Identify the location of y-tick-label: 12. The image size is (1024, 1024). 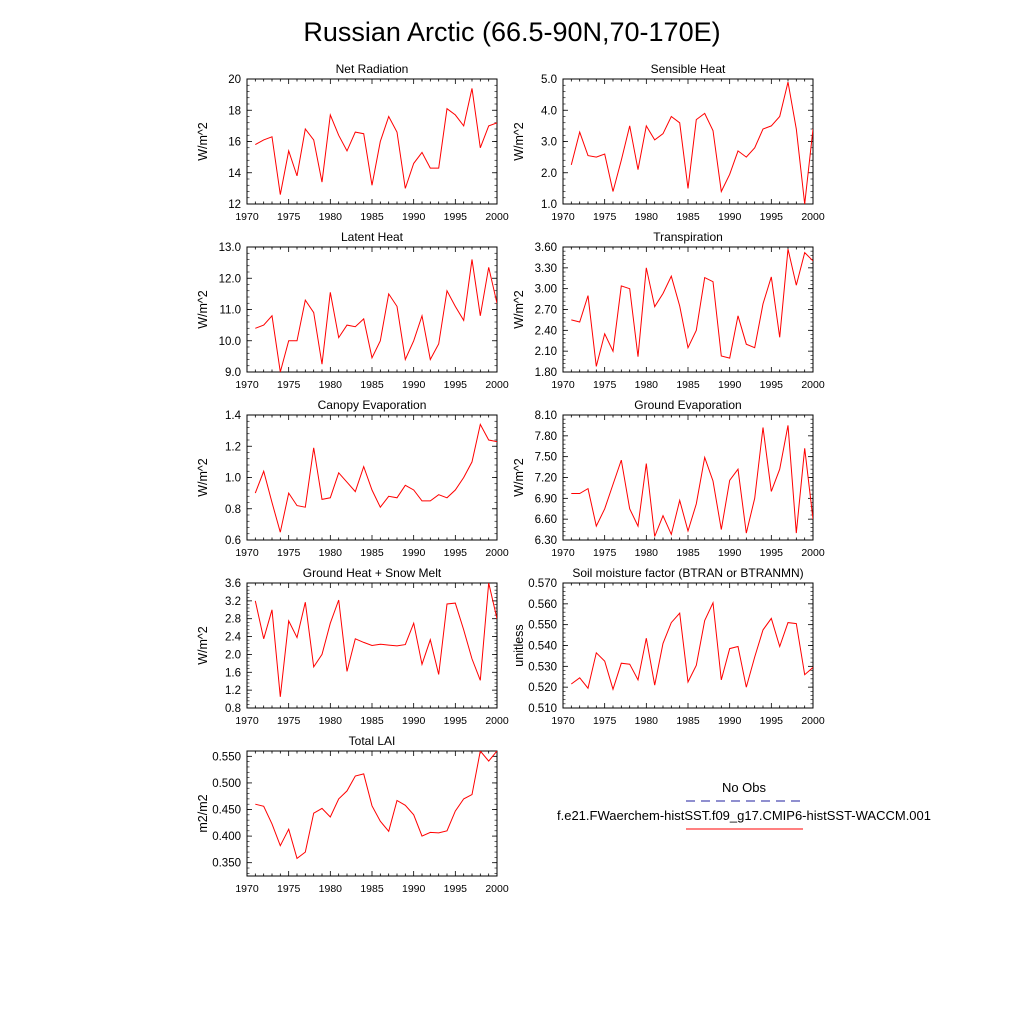
(234, 205).